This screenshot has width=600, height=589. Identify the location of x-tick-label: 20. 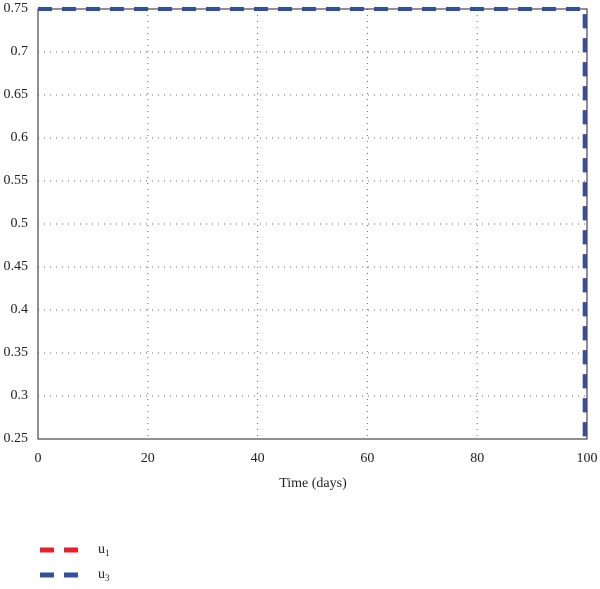
(148, 458).